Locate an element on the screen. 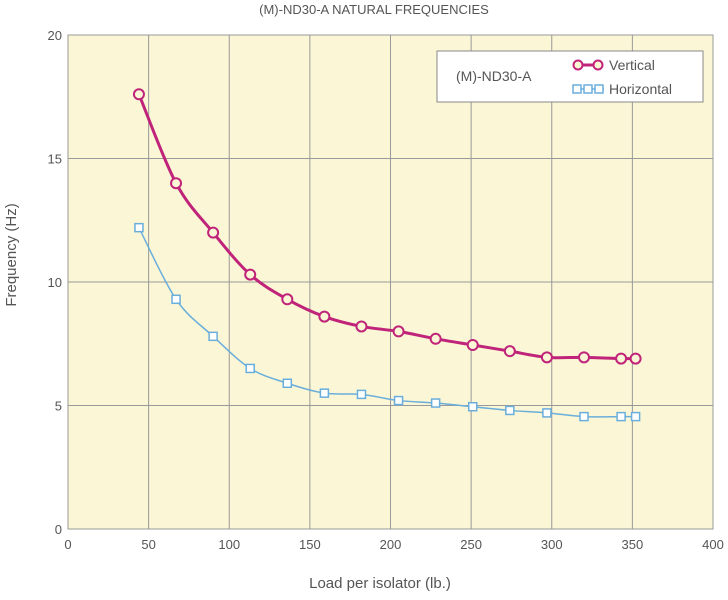 The height and width of the screenshot is (600, 728). legend-title: (M)-ND30-A is located at coordinates (494, 76).